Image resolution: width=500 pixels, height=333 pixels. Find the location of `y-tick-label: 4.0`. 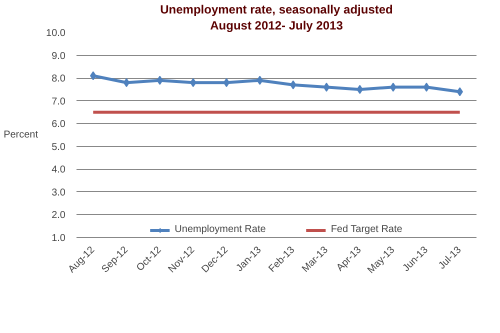

y-tick-label: 4.0 is located at coordinates (59, 170).